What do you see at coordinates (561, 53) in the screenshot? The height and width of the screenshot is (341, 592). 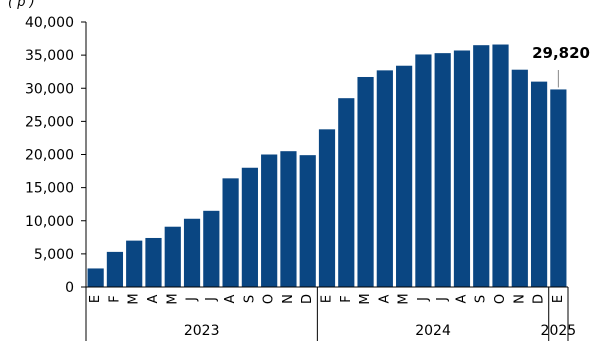 I see `data-label: 29,820` at bounding box center [561, 53].